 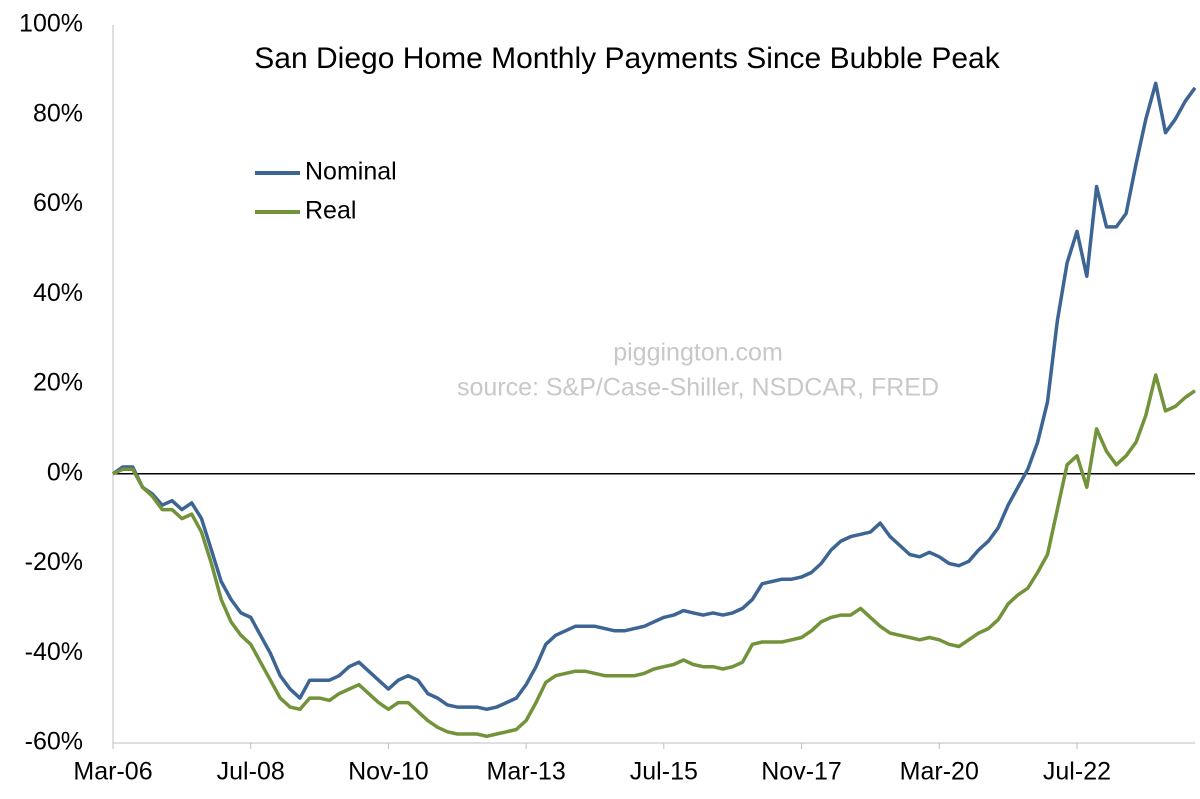 I want to click on x-tick-label: Mar-13, so click(x=526, y=772).